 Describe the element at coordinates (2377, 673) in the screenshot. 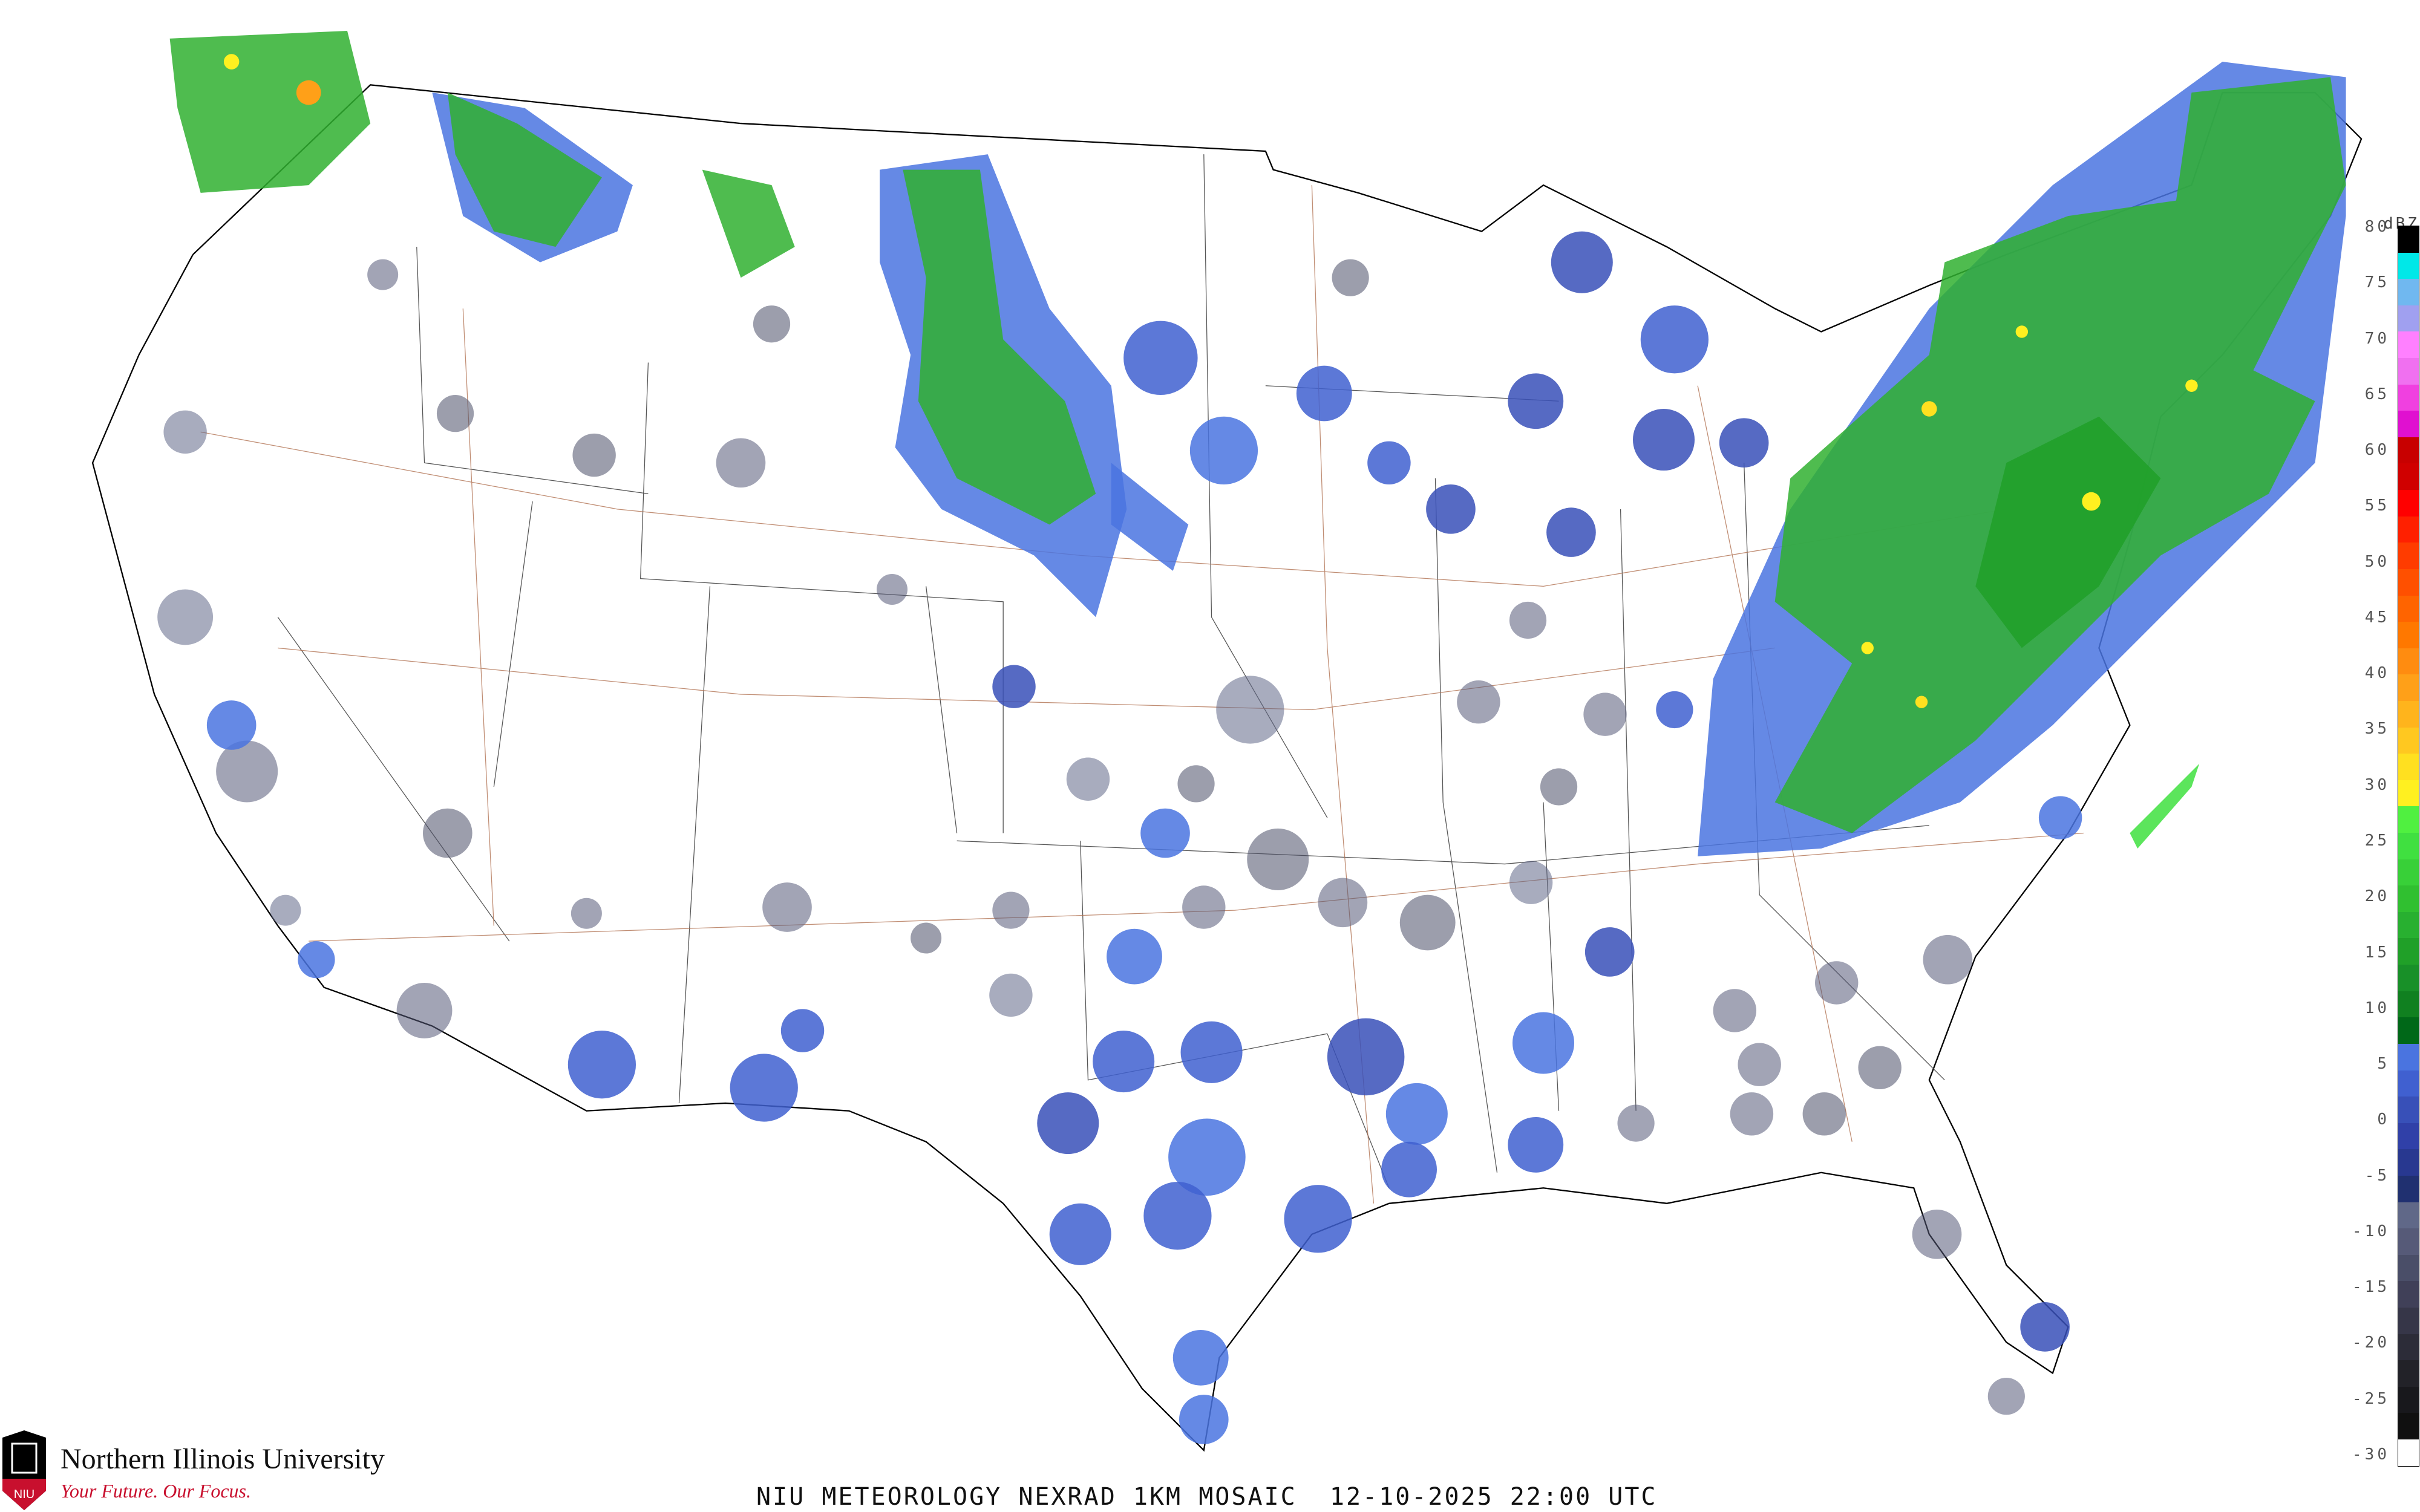

I see `legend-tick: 40` at that location.